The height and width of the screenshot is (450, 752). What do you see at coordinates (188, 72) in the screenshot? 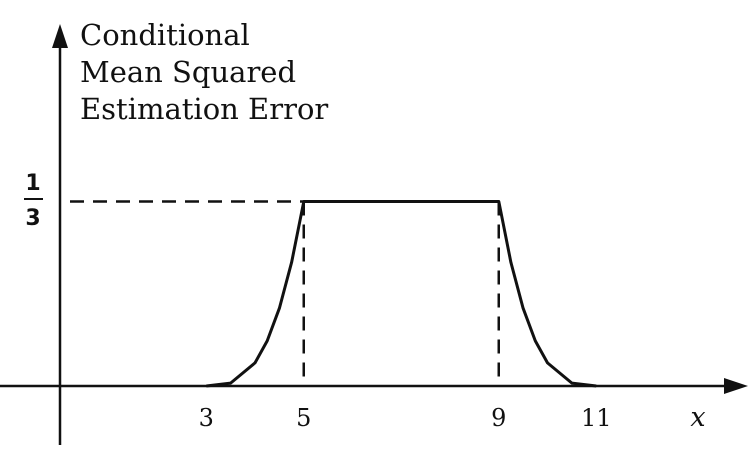
I see `title-line-2: Mean Squared` at bounding box center [188, 72].